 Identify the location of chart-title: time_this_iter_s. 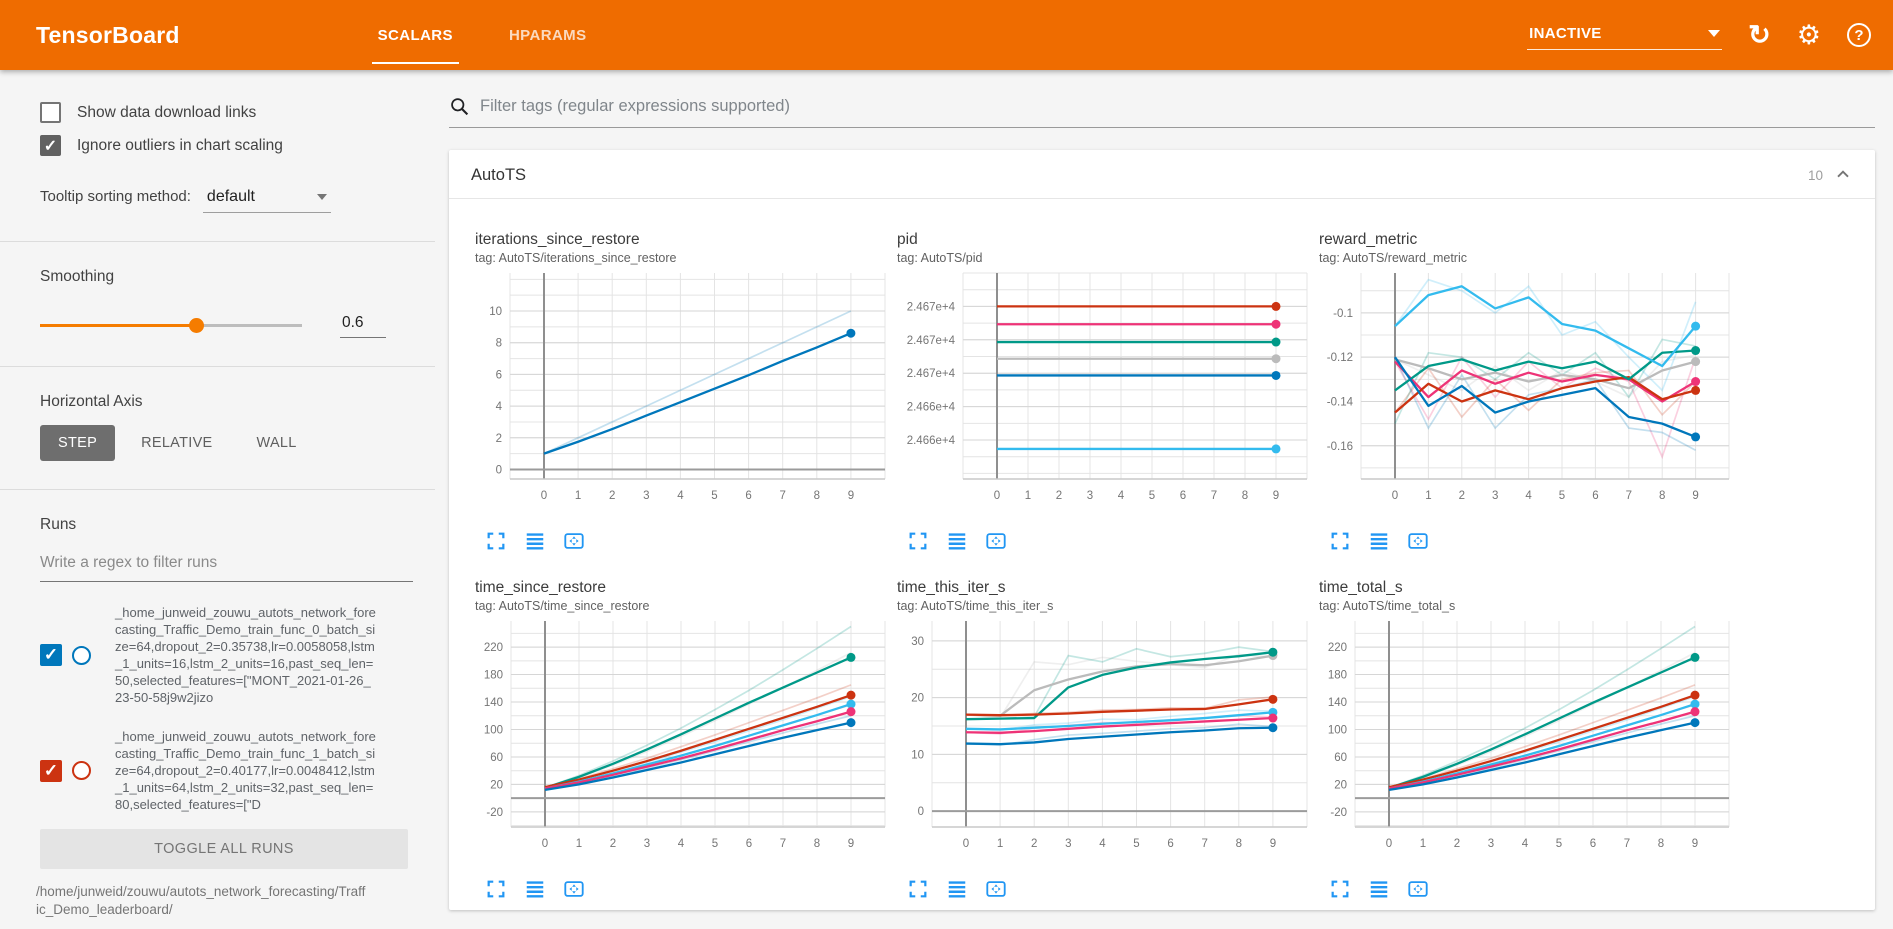
(951, 587).